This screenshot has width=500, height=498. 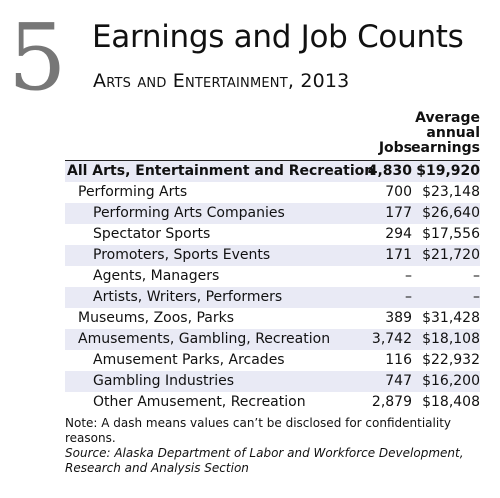 What do you see at coordinates (188, 297) in the screenshot?
I see `row-label: Artists, Writers, Performers` at bounding box center [188, 297].